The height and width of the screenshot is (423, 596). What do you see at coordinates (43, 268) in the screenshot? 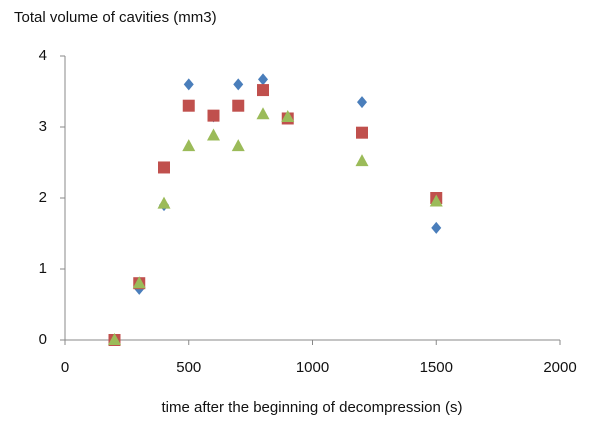
I see `y-tick-label: 1` at bounding box center [43, 268].